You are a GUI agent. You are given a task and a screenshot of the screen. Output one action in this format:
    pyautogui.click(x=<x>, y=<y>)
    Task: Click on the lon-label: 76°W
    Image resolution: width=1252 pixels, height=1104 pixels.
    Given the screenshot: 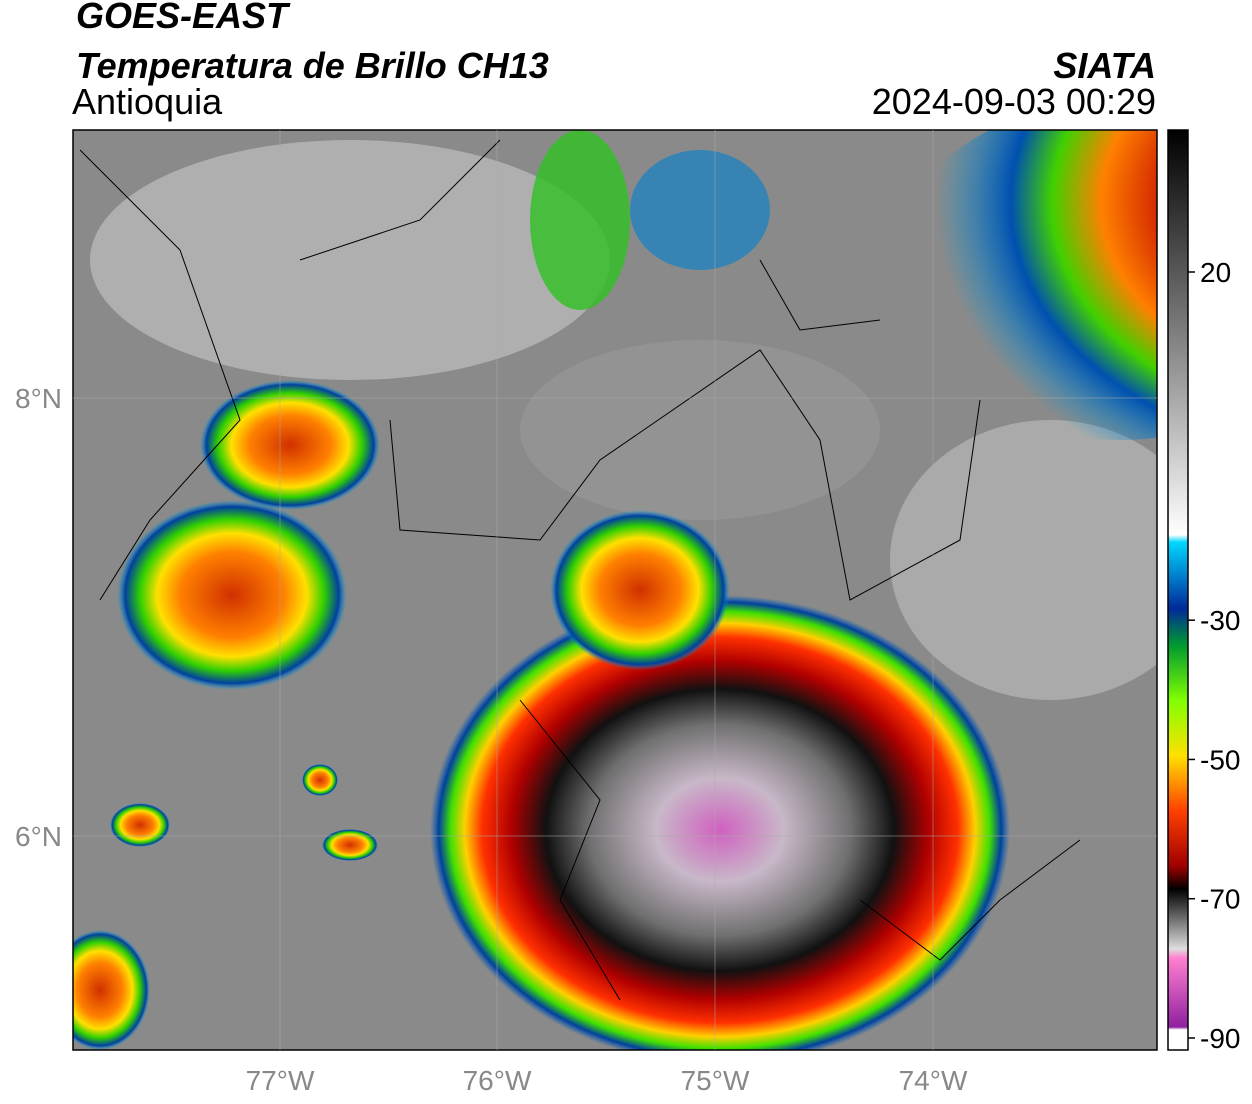 What is the action you would take?
    pyautogui.click(x=497, y=1080)
    